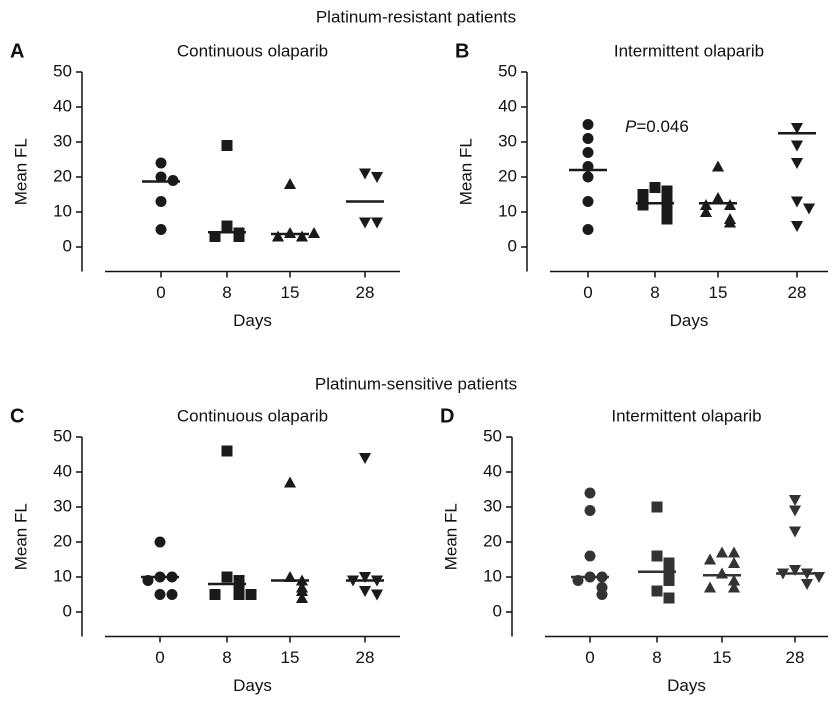  What do you see at coordinates (17, 416) in the screenshot?
I see `panel-label: C` at bounding box center [17, 416].